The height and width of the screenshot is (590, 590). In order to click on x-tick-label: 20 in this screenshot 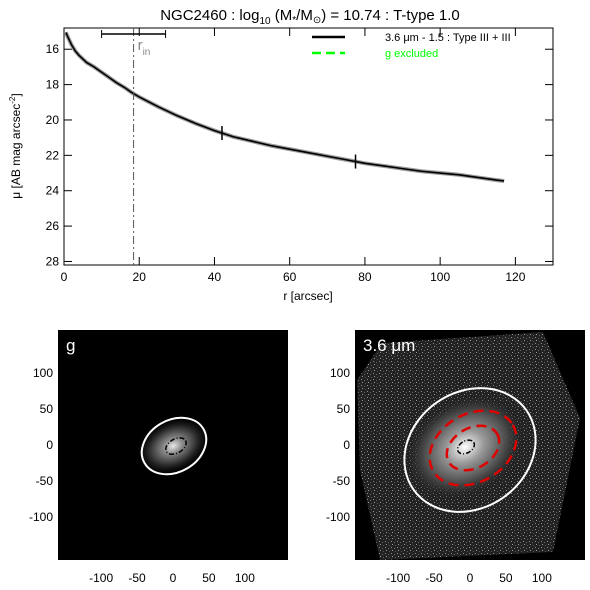, I will do `click(140, 277)`.